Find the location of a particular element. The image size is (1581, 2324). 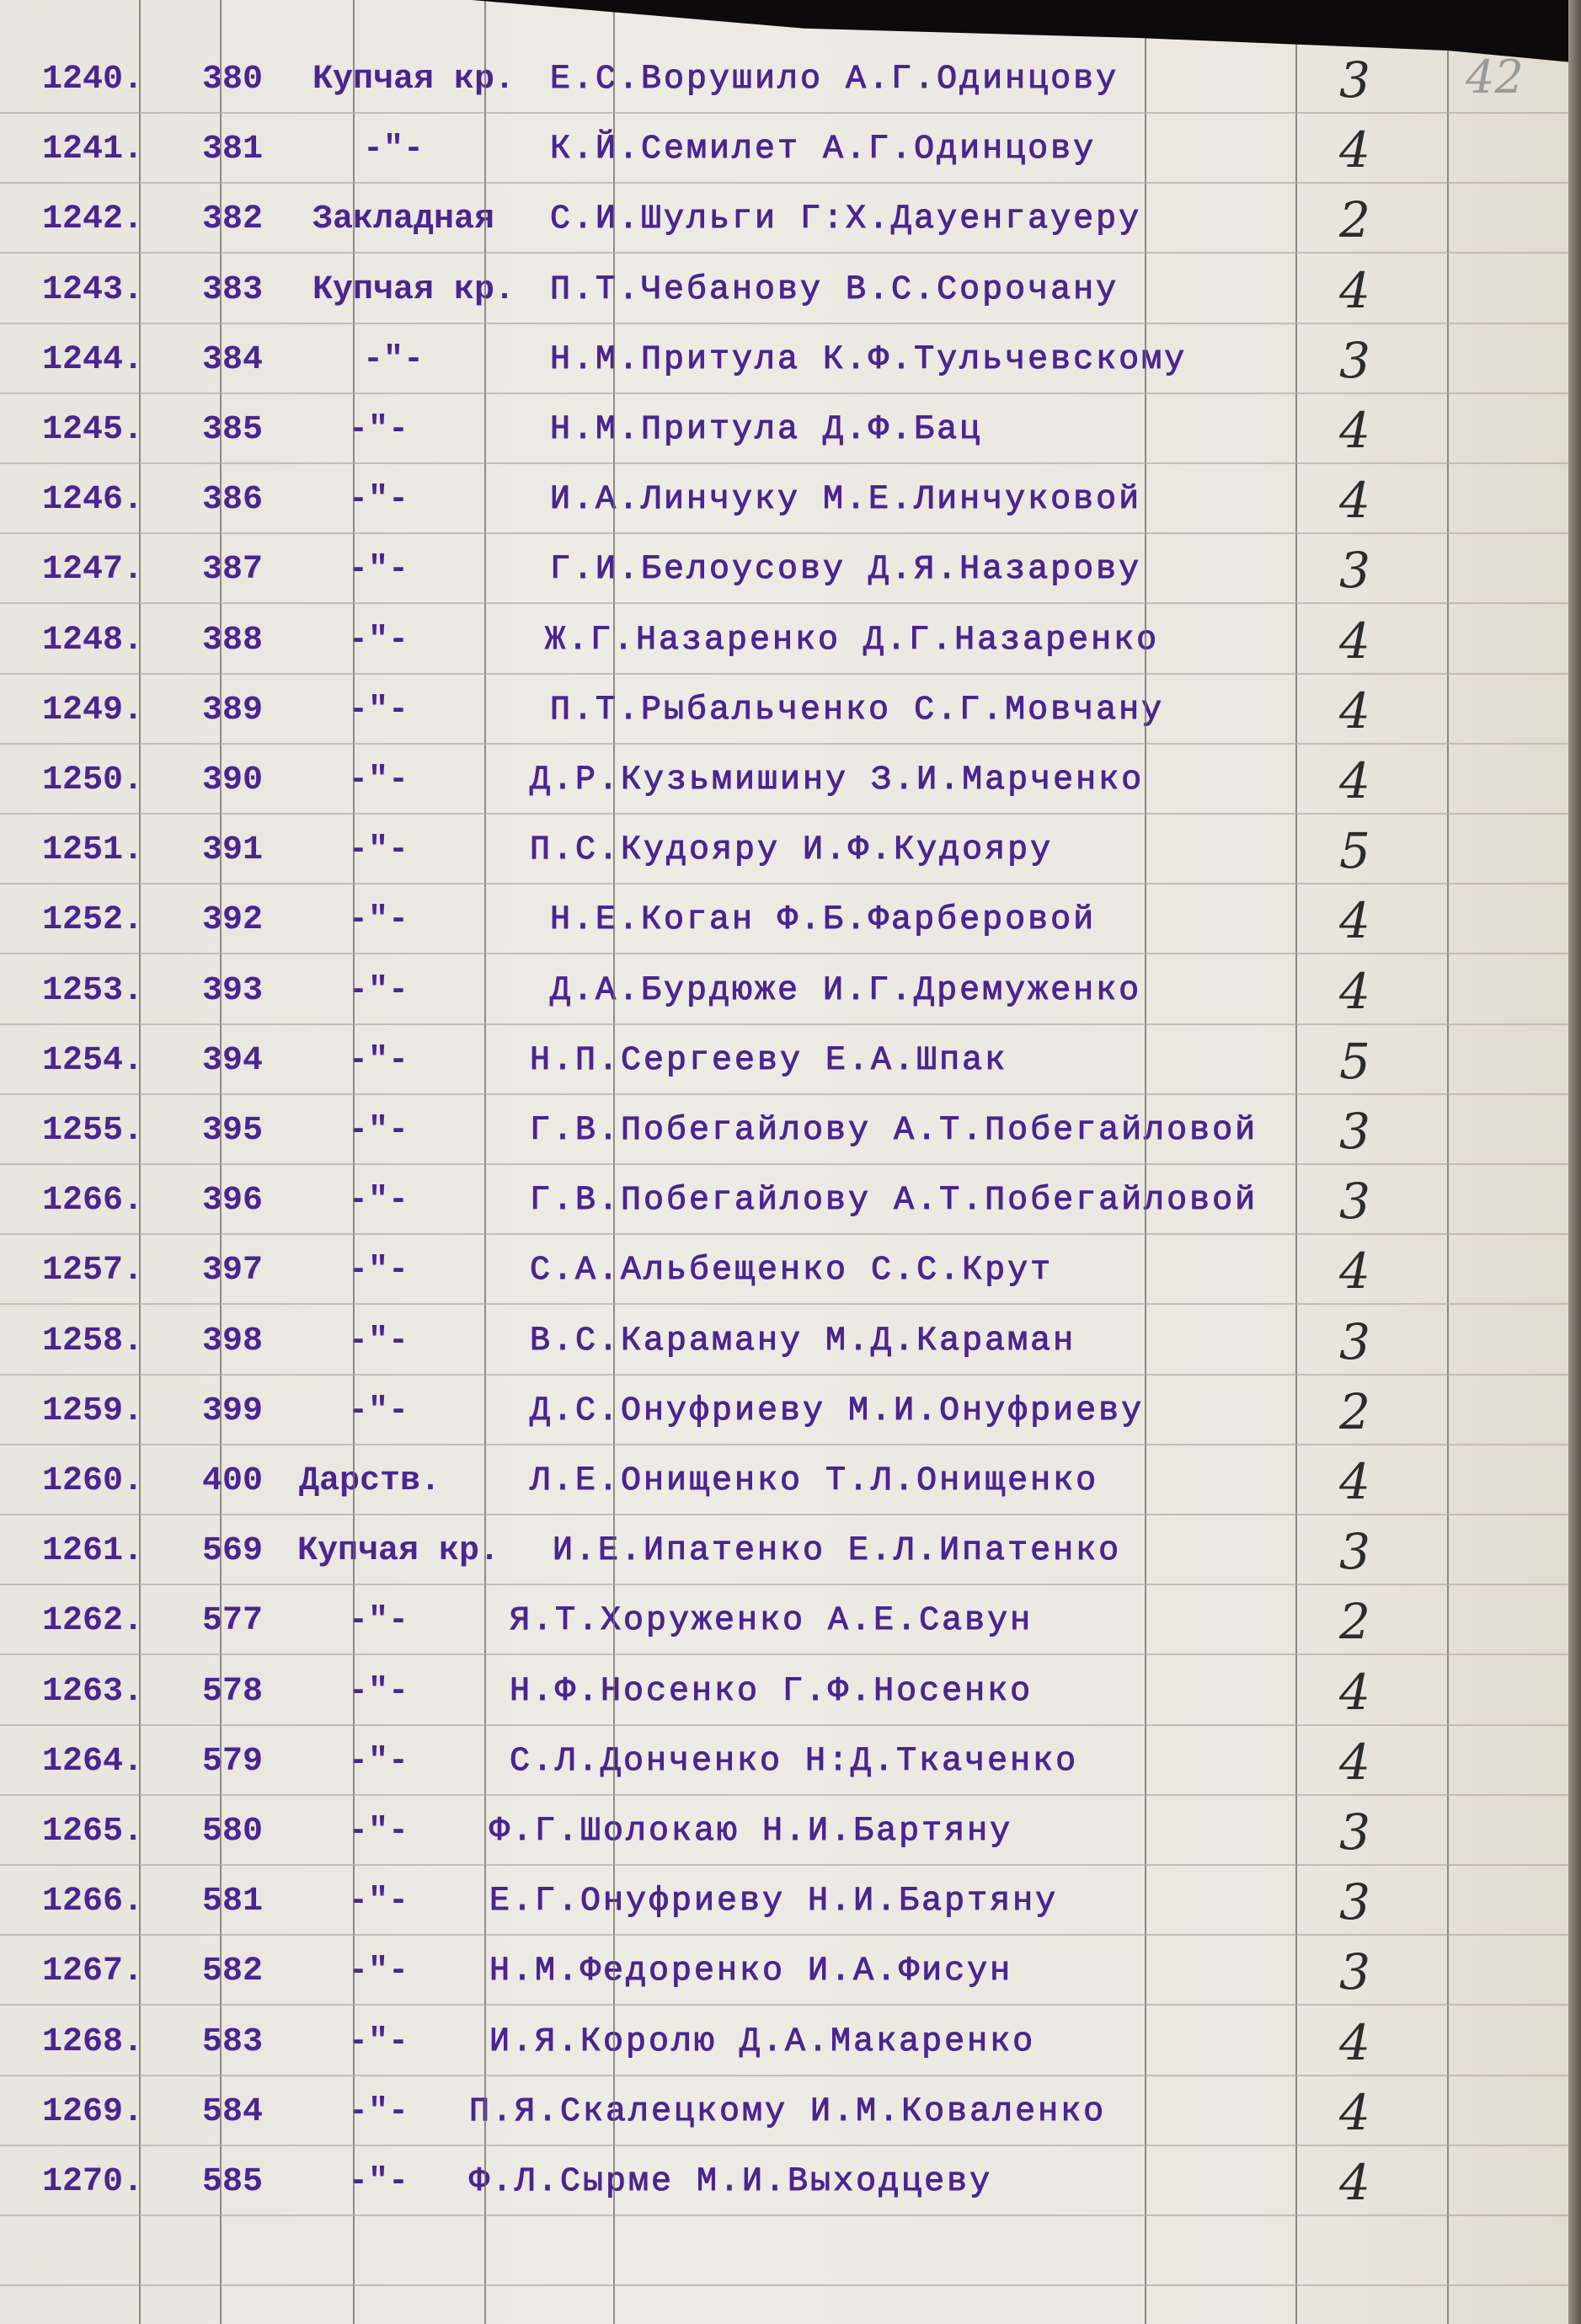

registry-number: 578 is located at coordinates (233, 1691).